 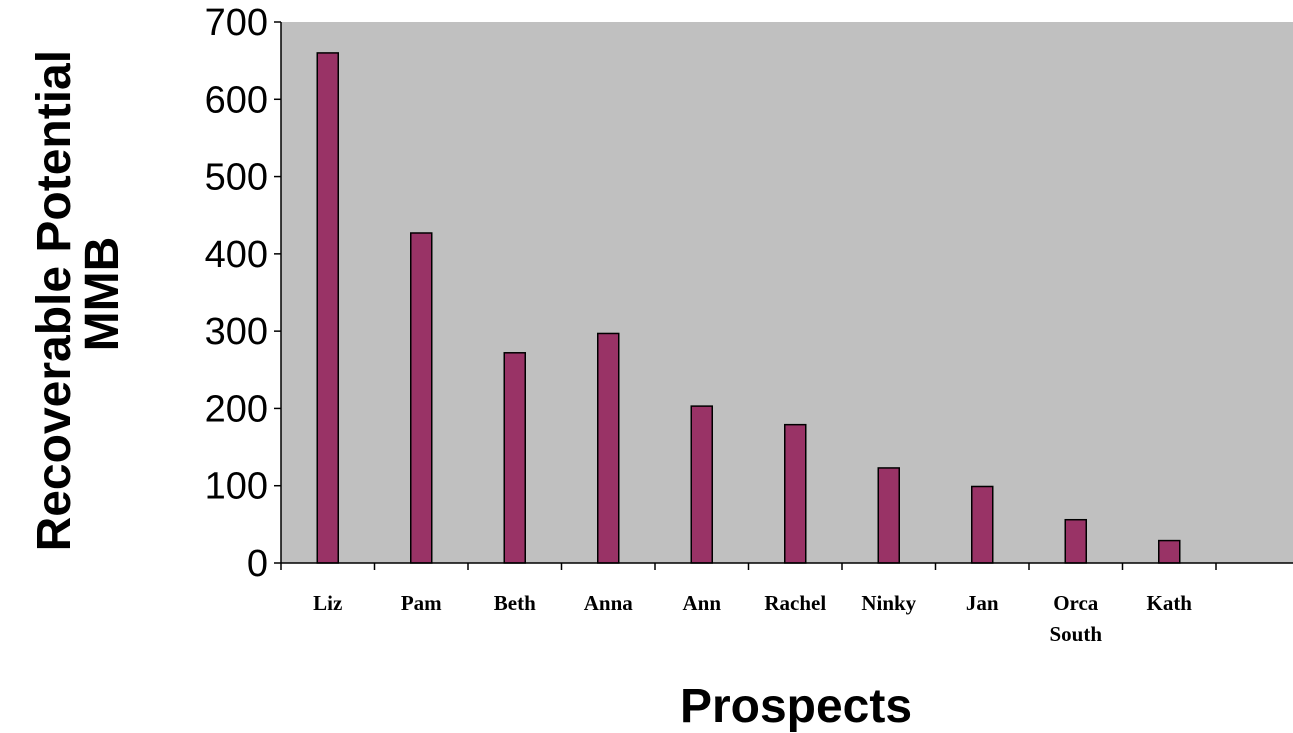 I want to click on y-axis-title-line-2: MMB, so click(x=102, y=294).